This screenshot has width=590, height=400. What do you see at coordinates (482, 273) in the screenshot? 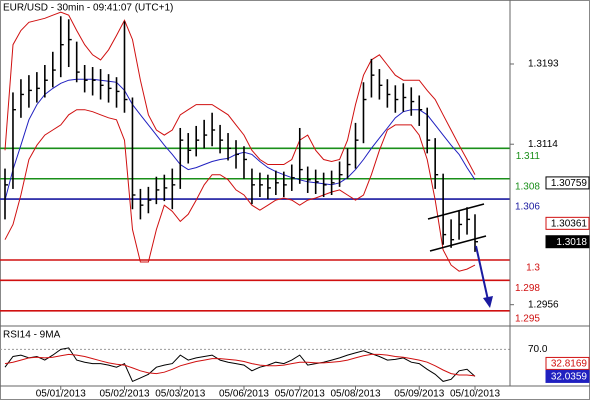
I see `arrow-shaft` at bounding box center [482, 273].